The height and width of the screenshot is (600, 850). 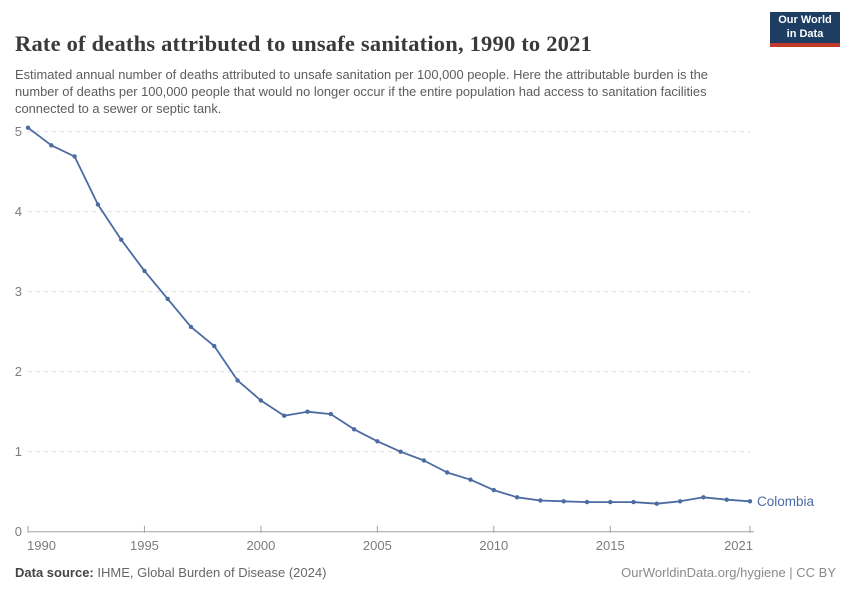 I want to click on x-axis-tick-label: 2015, so click(x=610, y=545).